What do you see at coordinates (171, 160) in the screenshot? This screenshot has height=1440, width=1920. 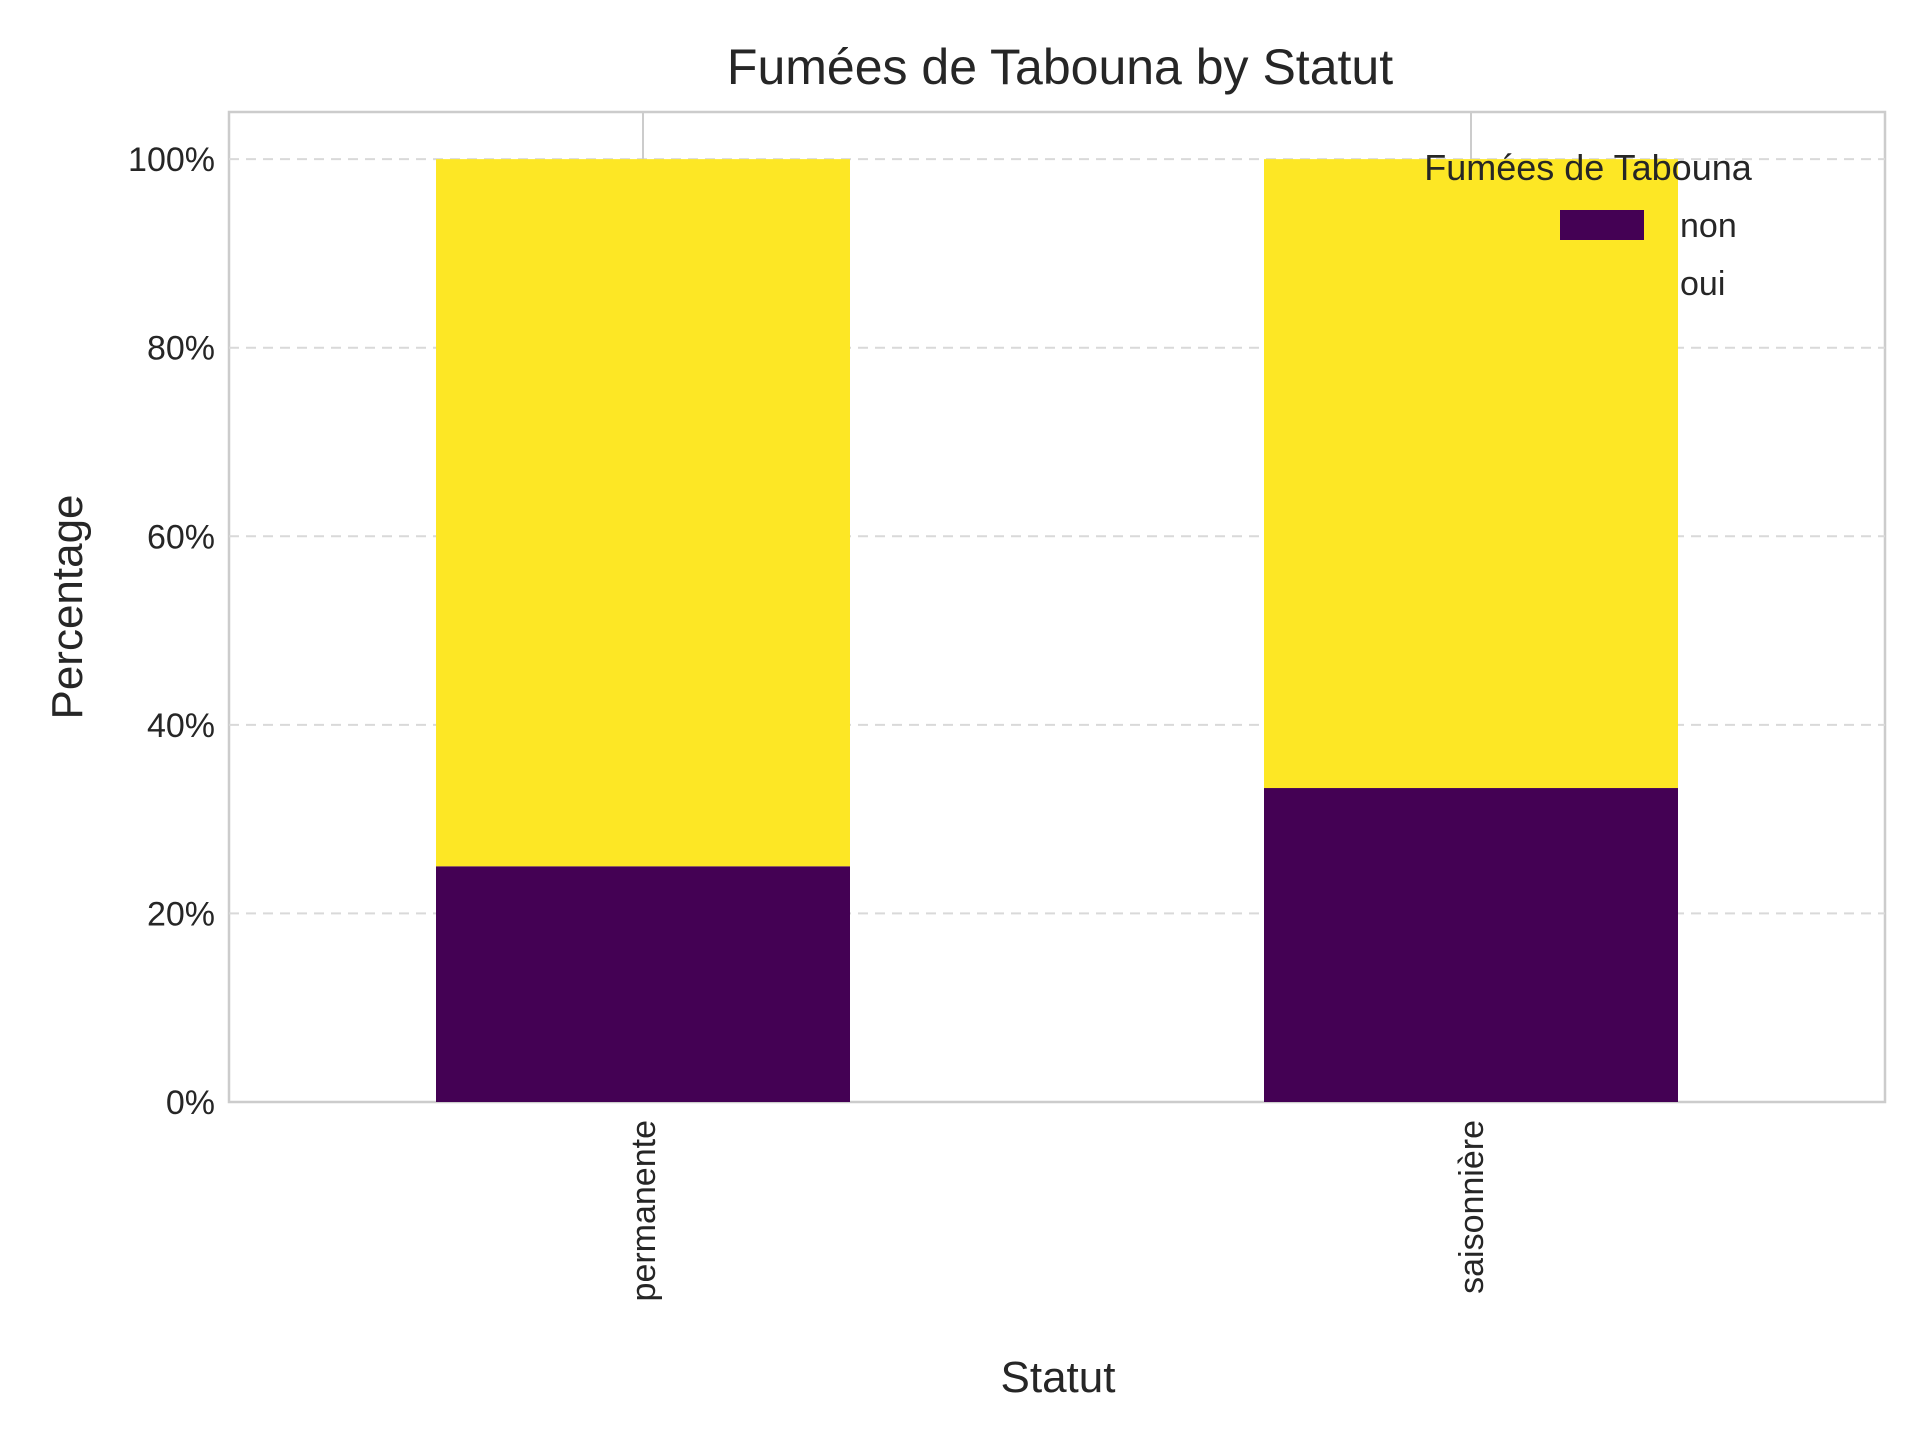 I see `y-tick-label: 100%` at bounding box center [171, 160].